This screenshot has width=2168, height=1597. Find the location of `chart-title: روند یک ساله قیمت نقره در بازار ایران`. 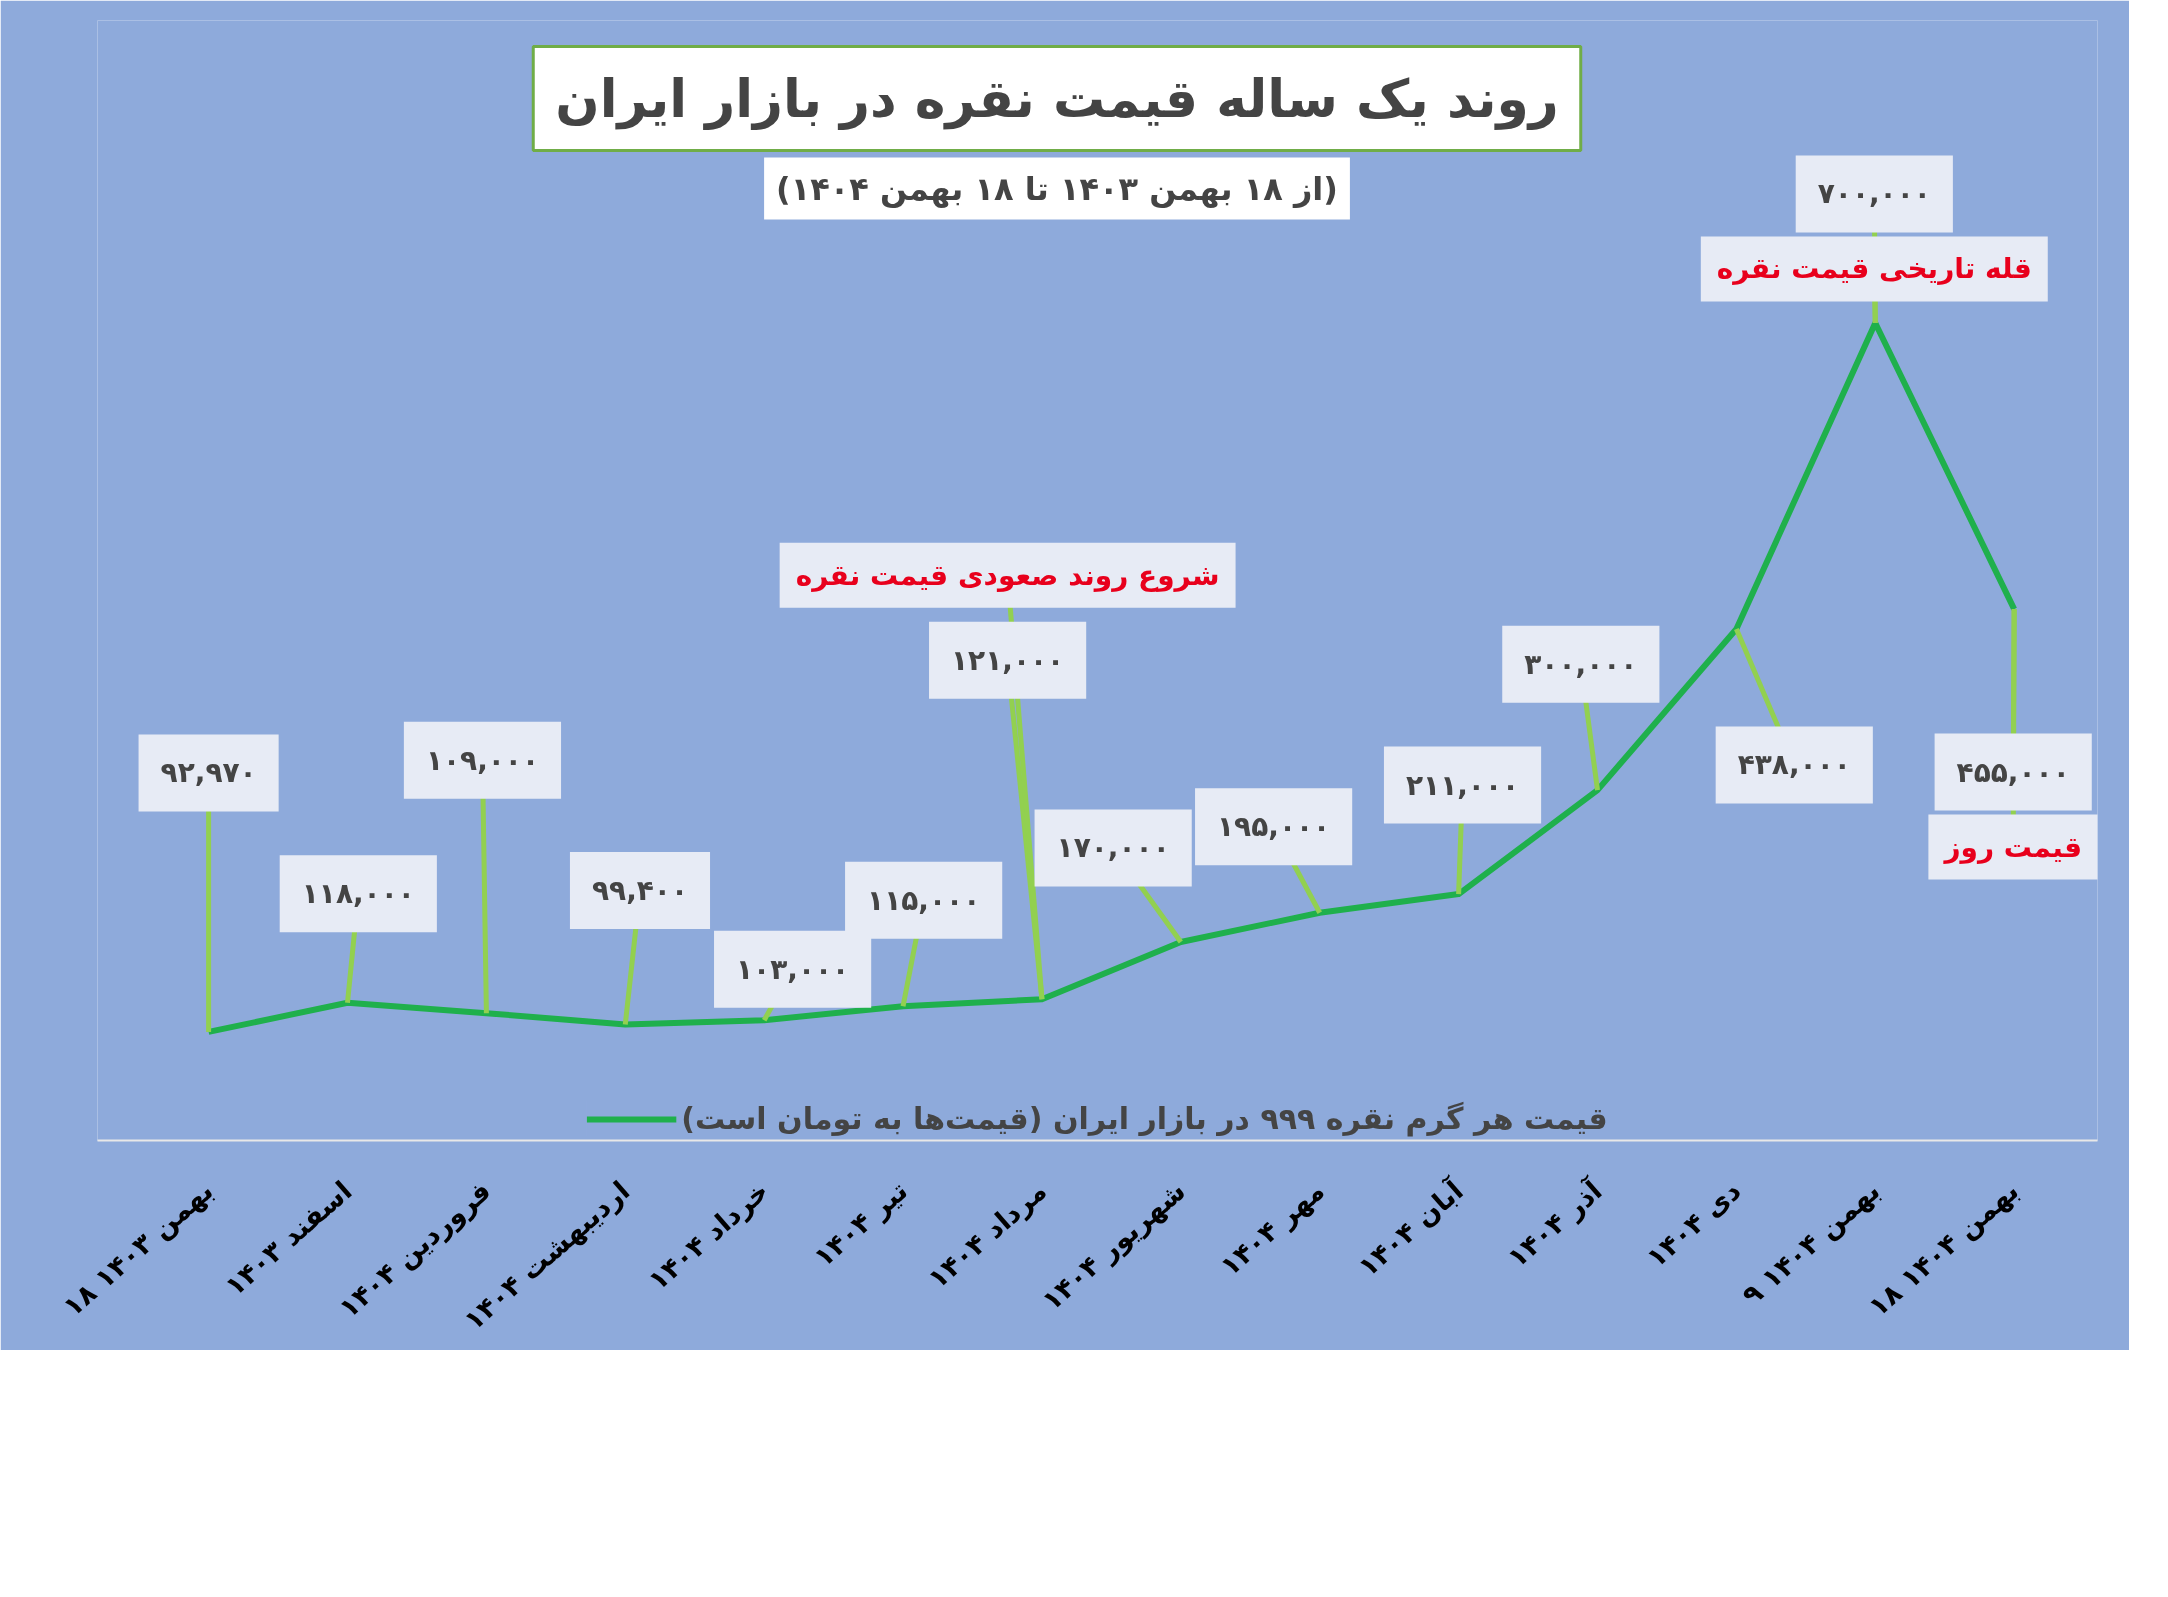

chart-title: روند یک ساله قیمت نقره در بازار ایران is located at coordinates (1057, 99).